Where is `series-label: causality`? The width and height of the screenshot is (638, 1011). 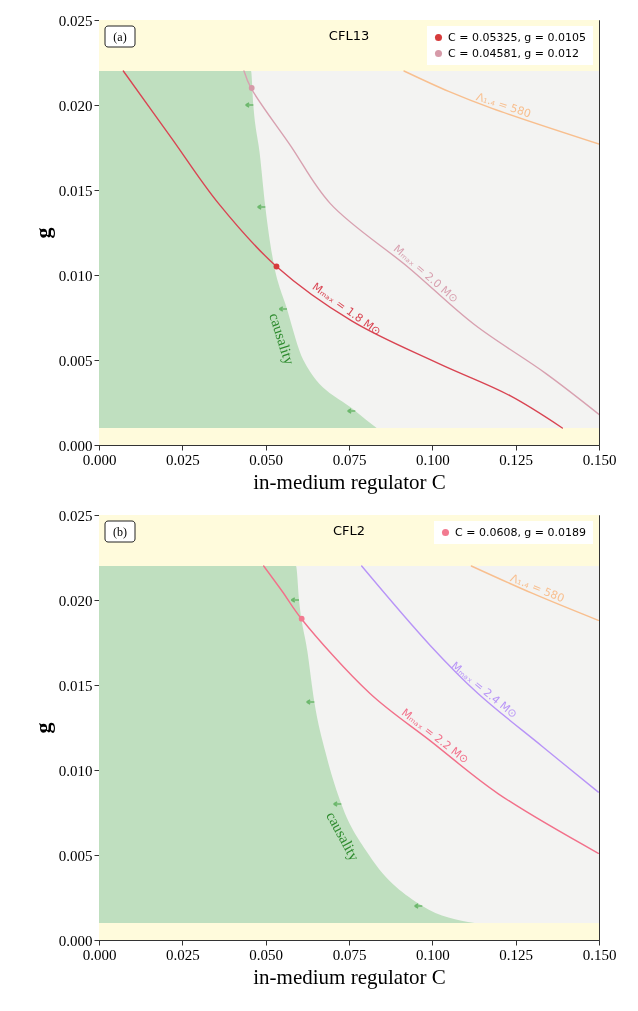 series-label: causality is located at coordinates (282, 339).